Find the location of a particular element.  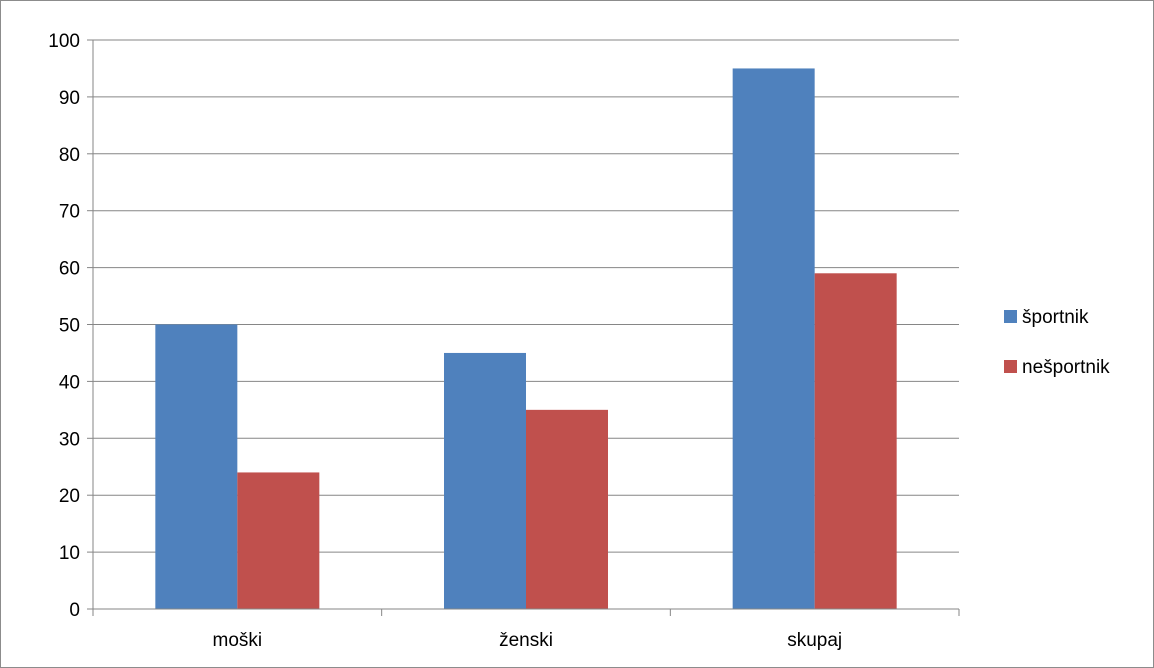

y-tick-label: 70 is located at coordinates (69, 212).